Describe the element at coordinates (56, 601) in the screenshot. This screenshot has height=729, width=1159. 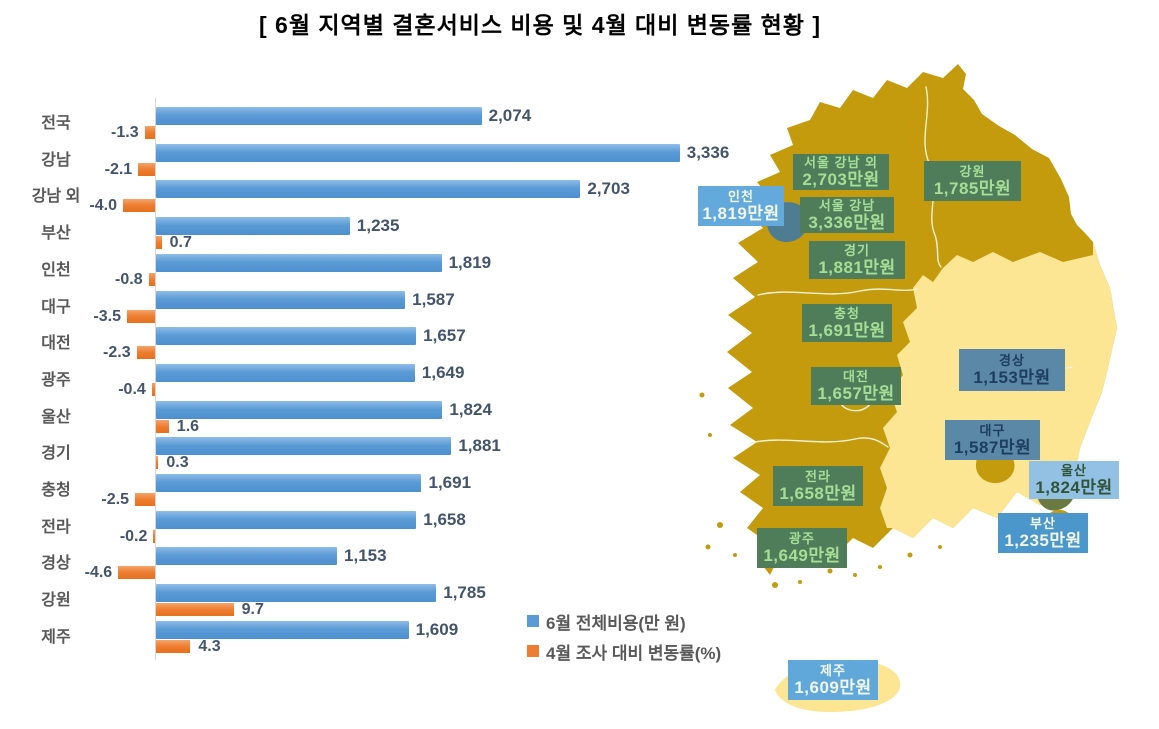
I see `category-label: 강원` at that location.